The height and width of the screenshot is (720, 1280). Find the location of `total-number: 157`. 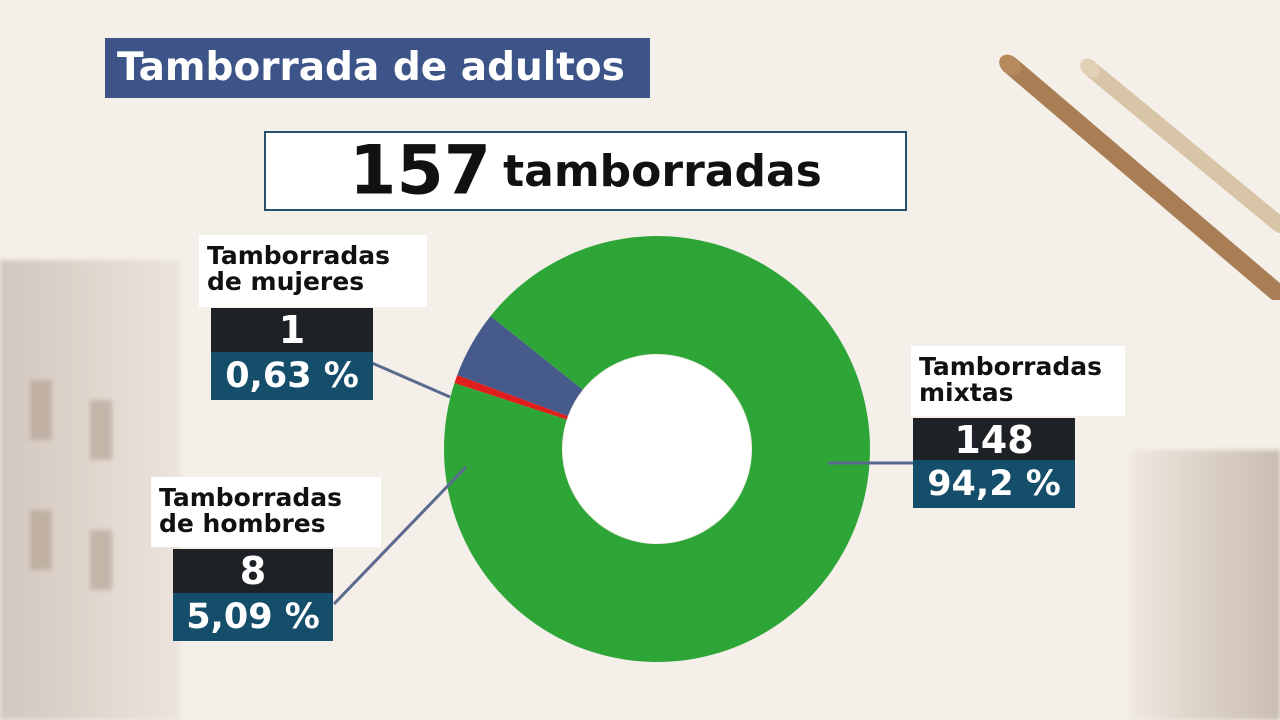

total-number: 157 is located at coordinates (420, 171).